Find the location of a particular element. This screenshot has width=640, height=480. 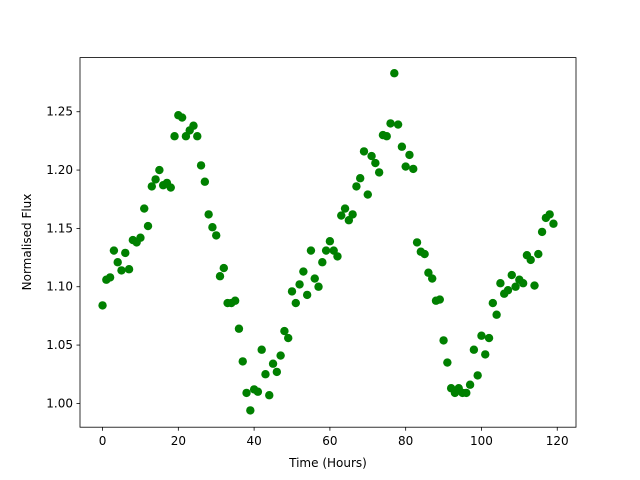

x-tick-label: 100 is located at coordinates (481, 441).